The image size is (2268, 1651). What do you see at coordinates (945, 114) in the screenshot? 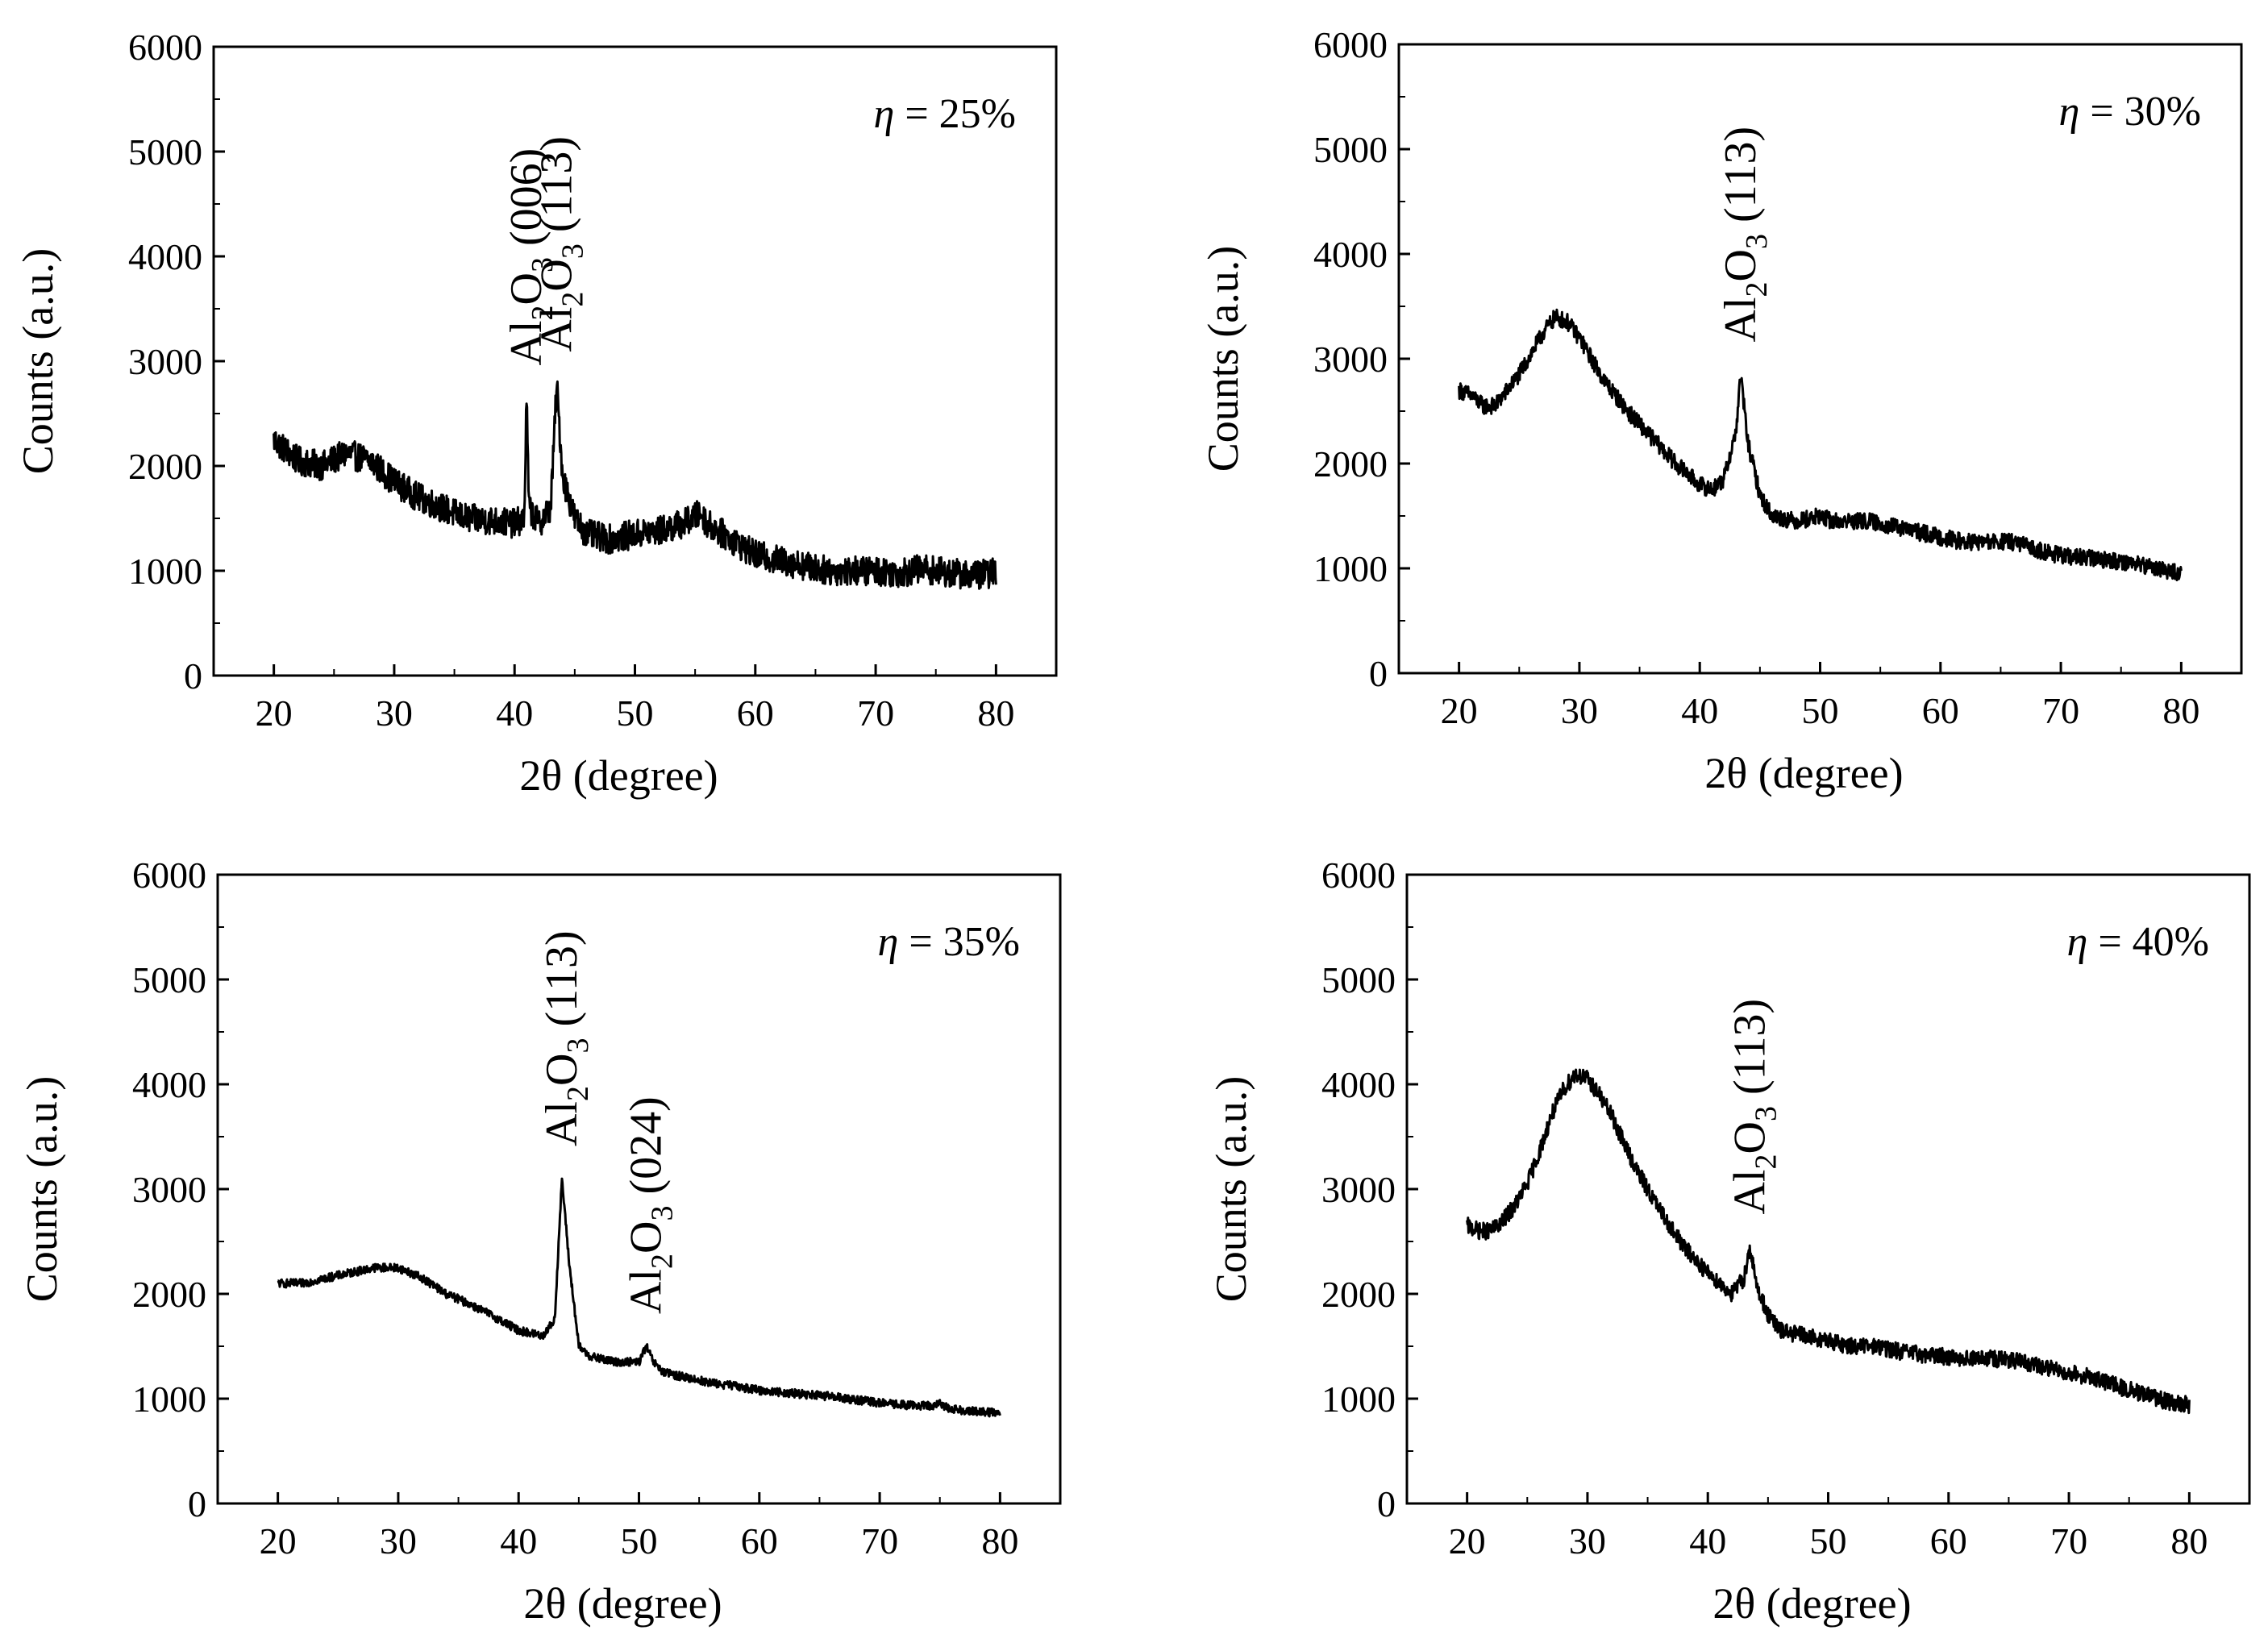
I see `eta-label: η = 25%` at bounding box center [945, 114].